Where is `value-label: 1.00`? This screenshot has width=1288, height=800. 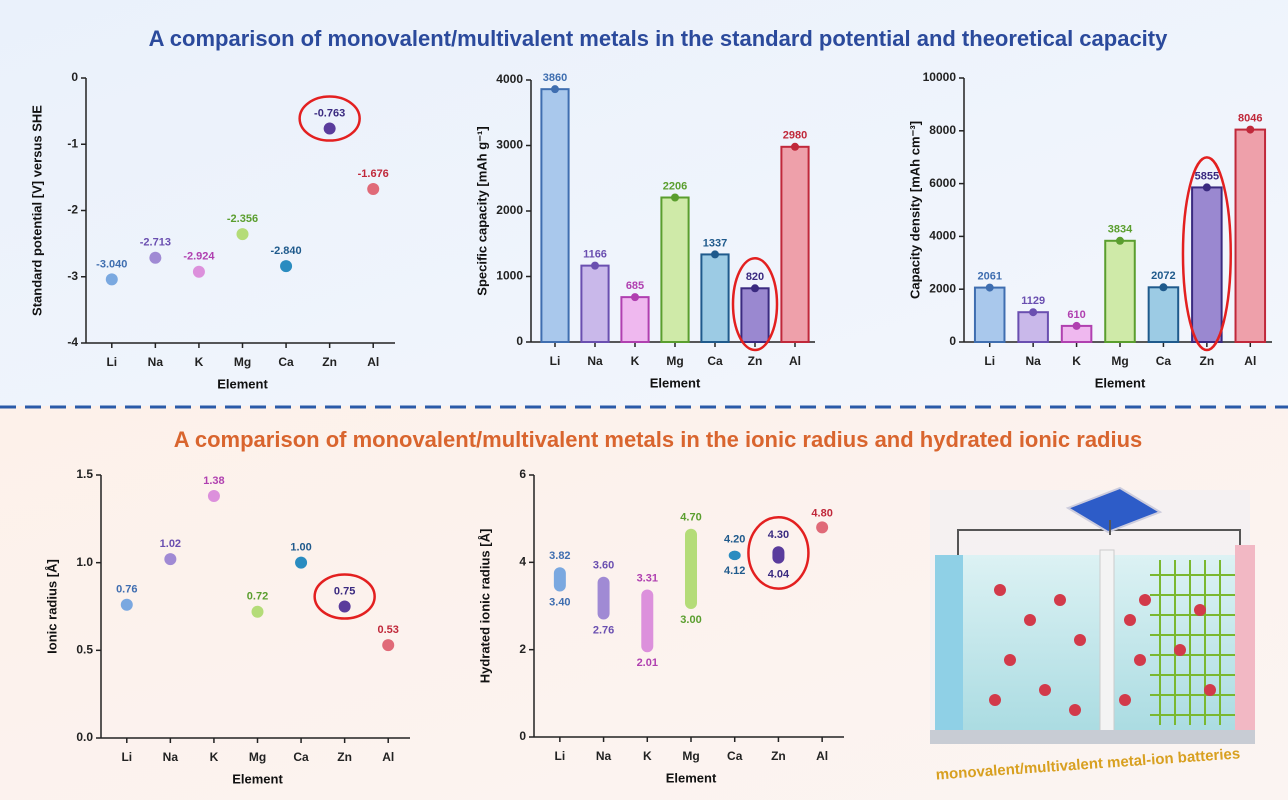
value-label: 1.00 is located at coordinates (300, 548).